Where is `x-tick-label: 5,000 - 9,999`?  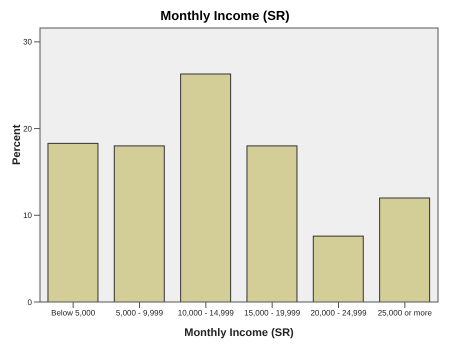 x-tick-label: 5,000 - 9,999 is located at coordinates (140, 313).